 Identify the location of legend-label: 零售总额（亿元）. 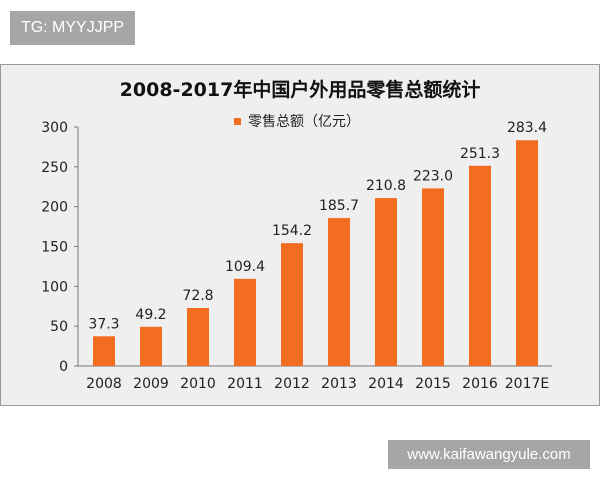
(304, 122).